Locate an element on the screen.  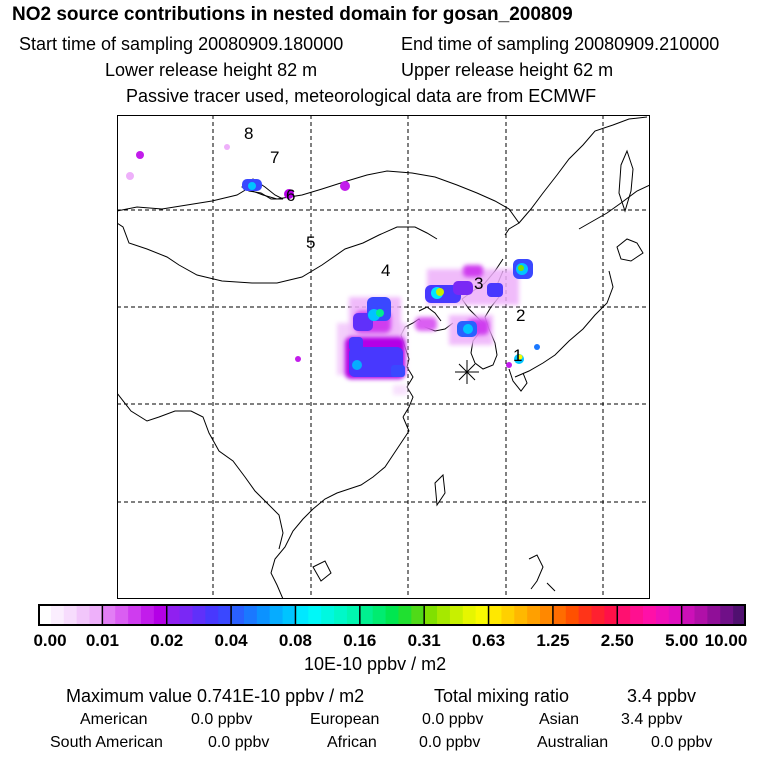
colorbar-tick-label: 0.00 is located at coordinates (50, 640).